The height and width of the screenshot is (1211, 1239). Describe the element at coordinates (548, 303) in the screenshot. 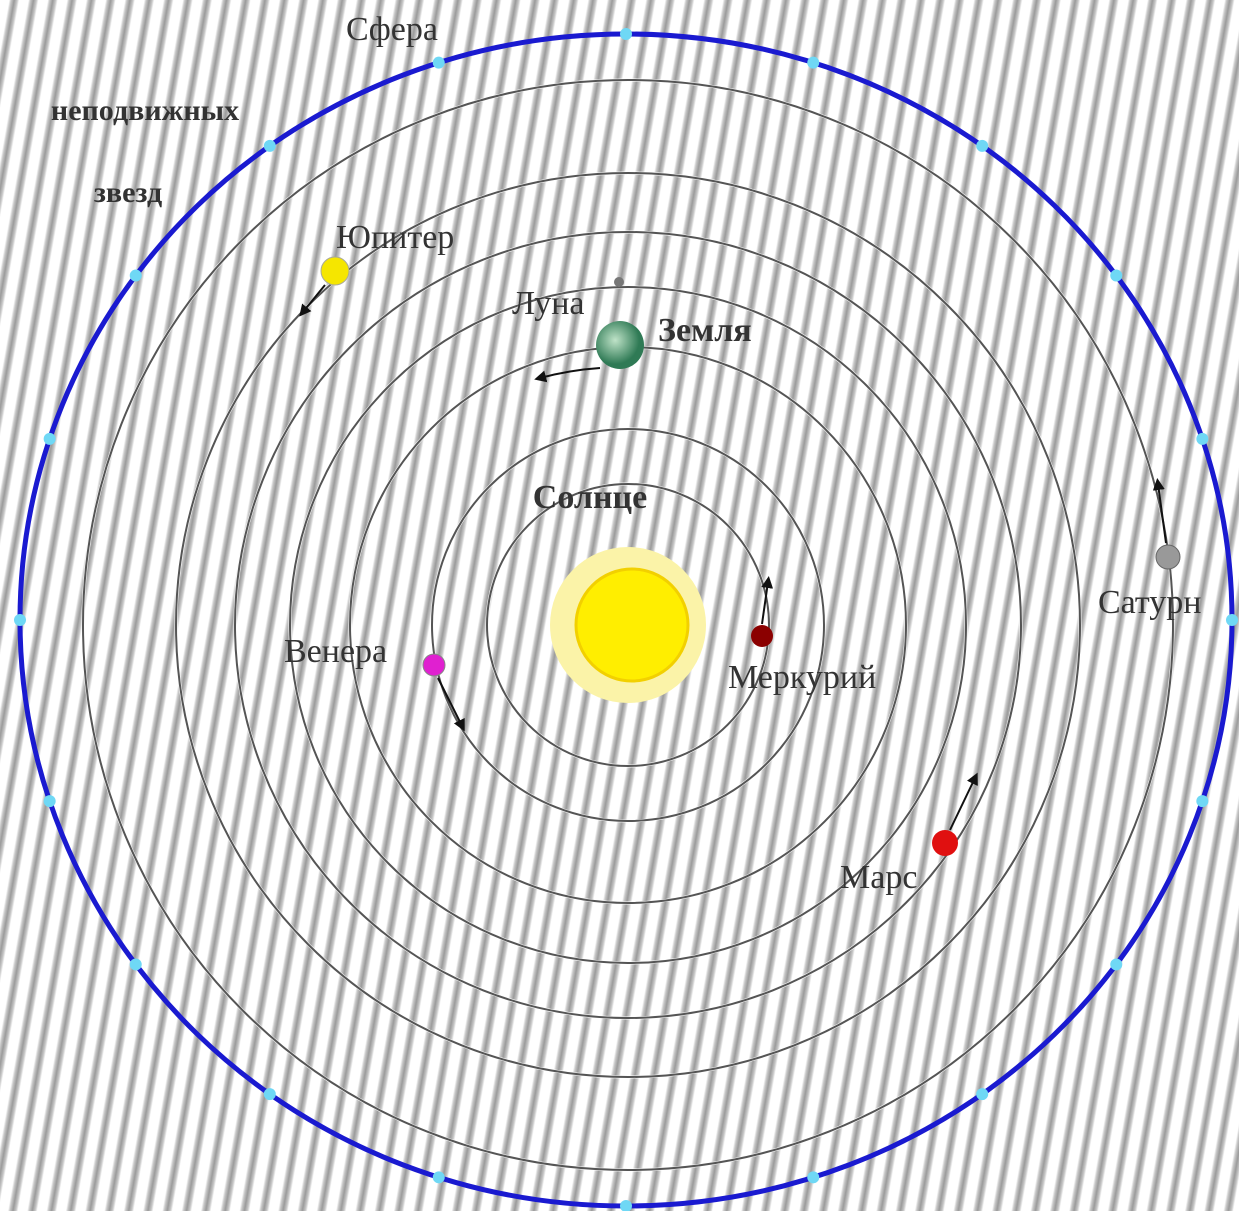

I see `moon-label: Луна` at that location.